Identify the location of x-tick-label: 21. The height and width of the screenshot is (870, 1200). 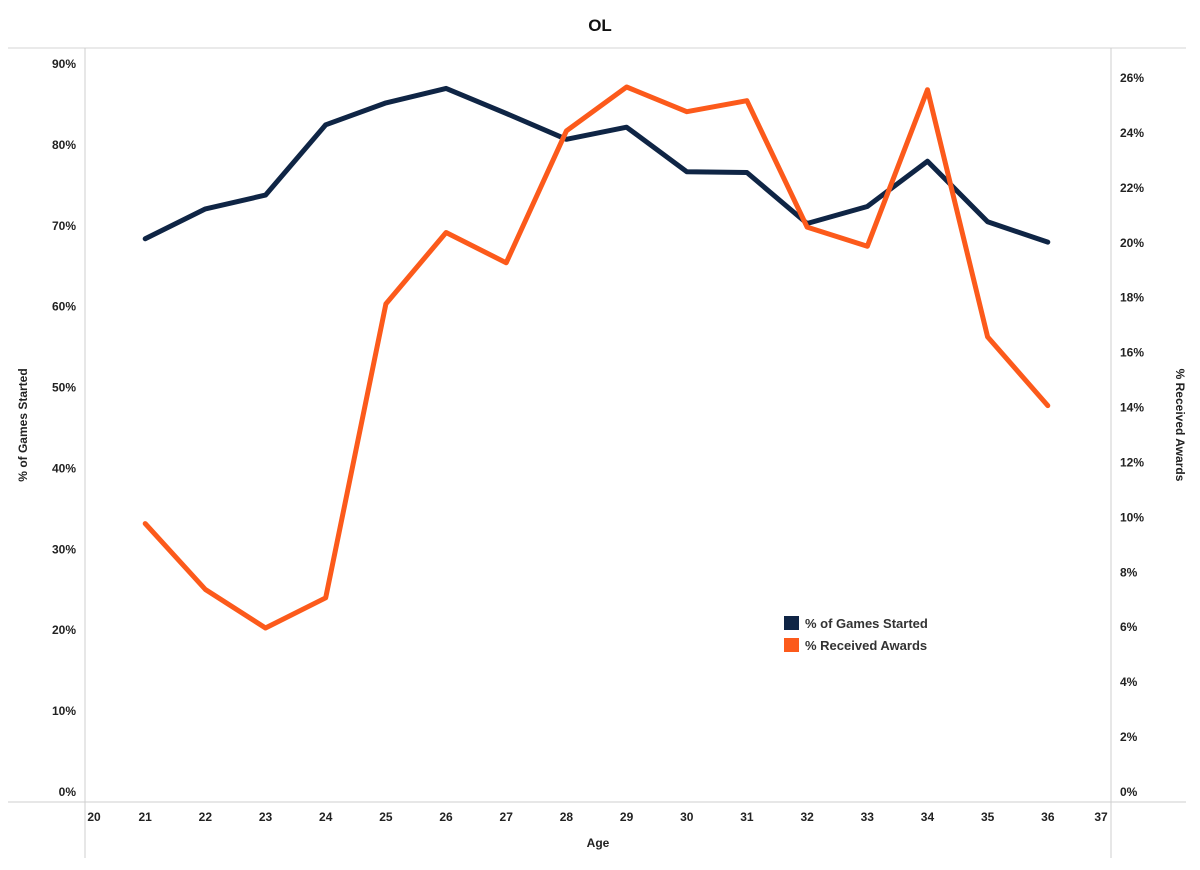
(145, 817).